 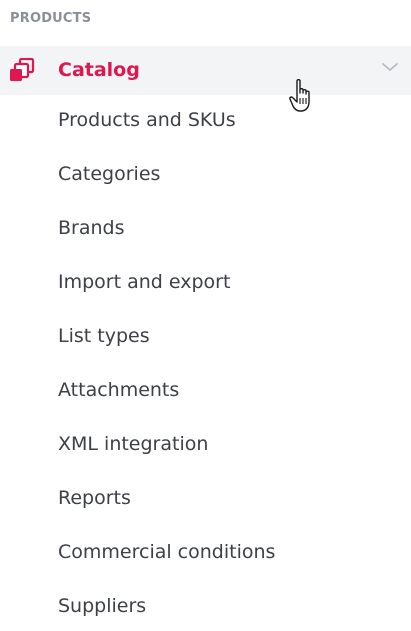 What do you see at coordinates (205, 70) in the screenshot?
I see `catalog-menu-header: Catalog` at bounding box center [205, 70].